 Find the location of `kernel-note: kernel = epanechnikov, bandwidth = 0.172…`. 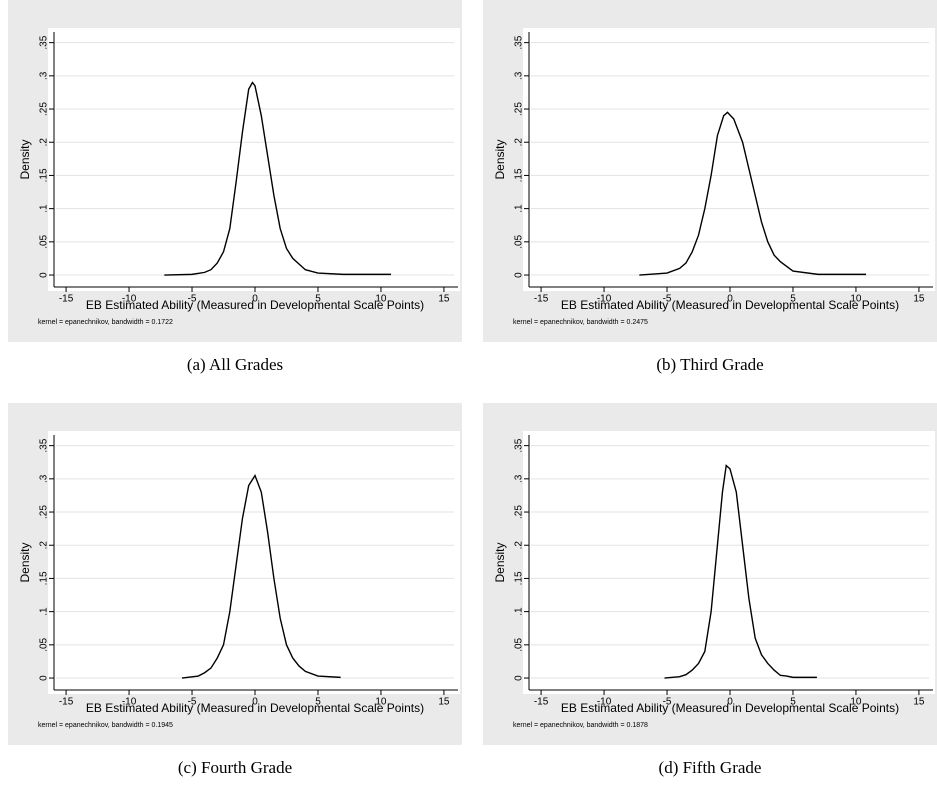

kernel-note: kernel = epanechnikov, bandwidth = 0.172… is located at coordinates (105, 322).